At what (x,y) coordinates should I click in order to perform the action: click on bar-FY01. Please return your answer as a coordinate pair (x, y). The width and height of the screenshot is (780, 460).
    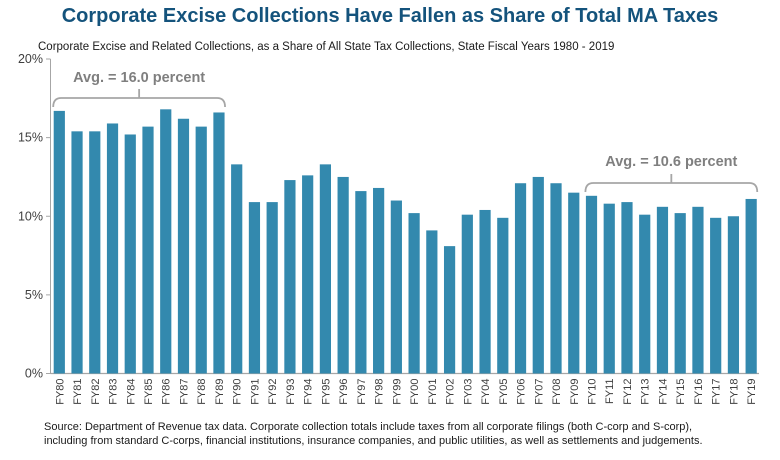
    Looking at the image, I should click on (432, 302).